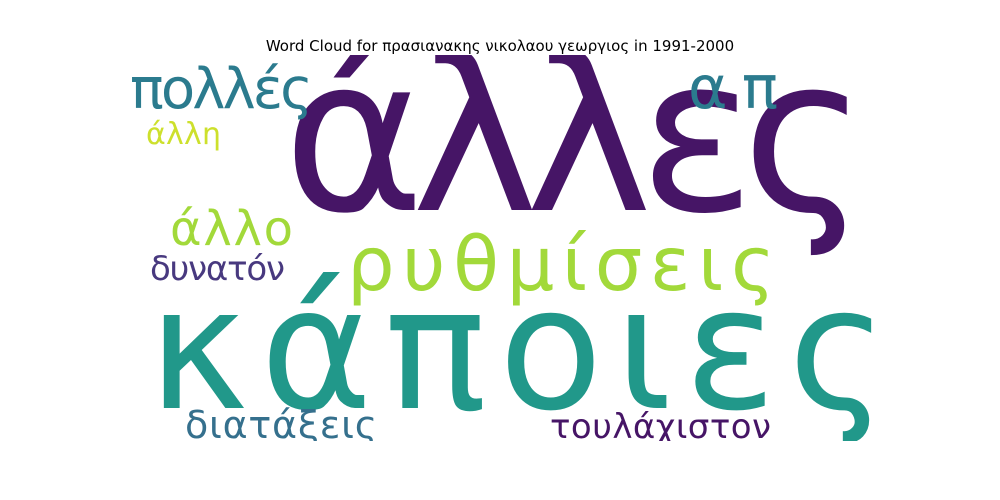 The height and width of the screenshot is (500, 1000). I want to click on word-4: πολλές, so click(221, 89).